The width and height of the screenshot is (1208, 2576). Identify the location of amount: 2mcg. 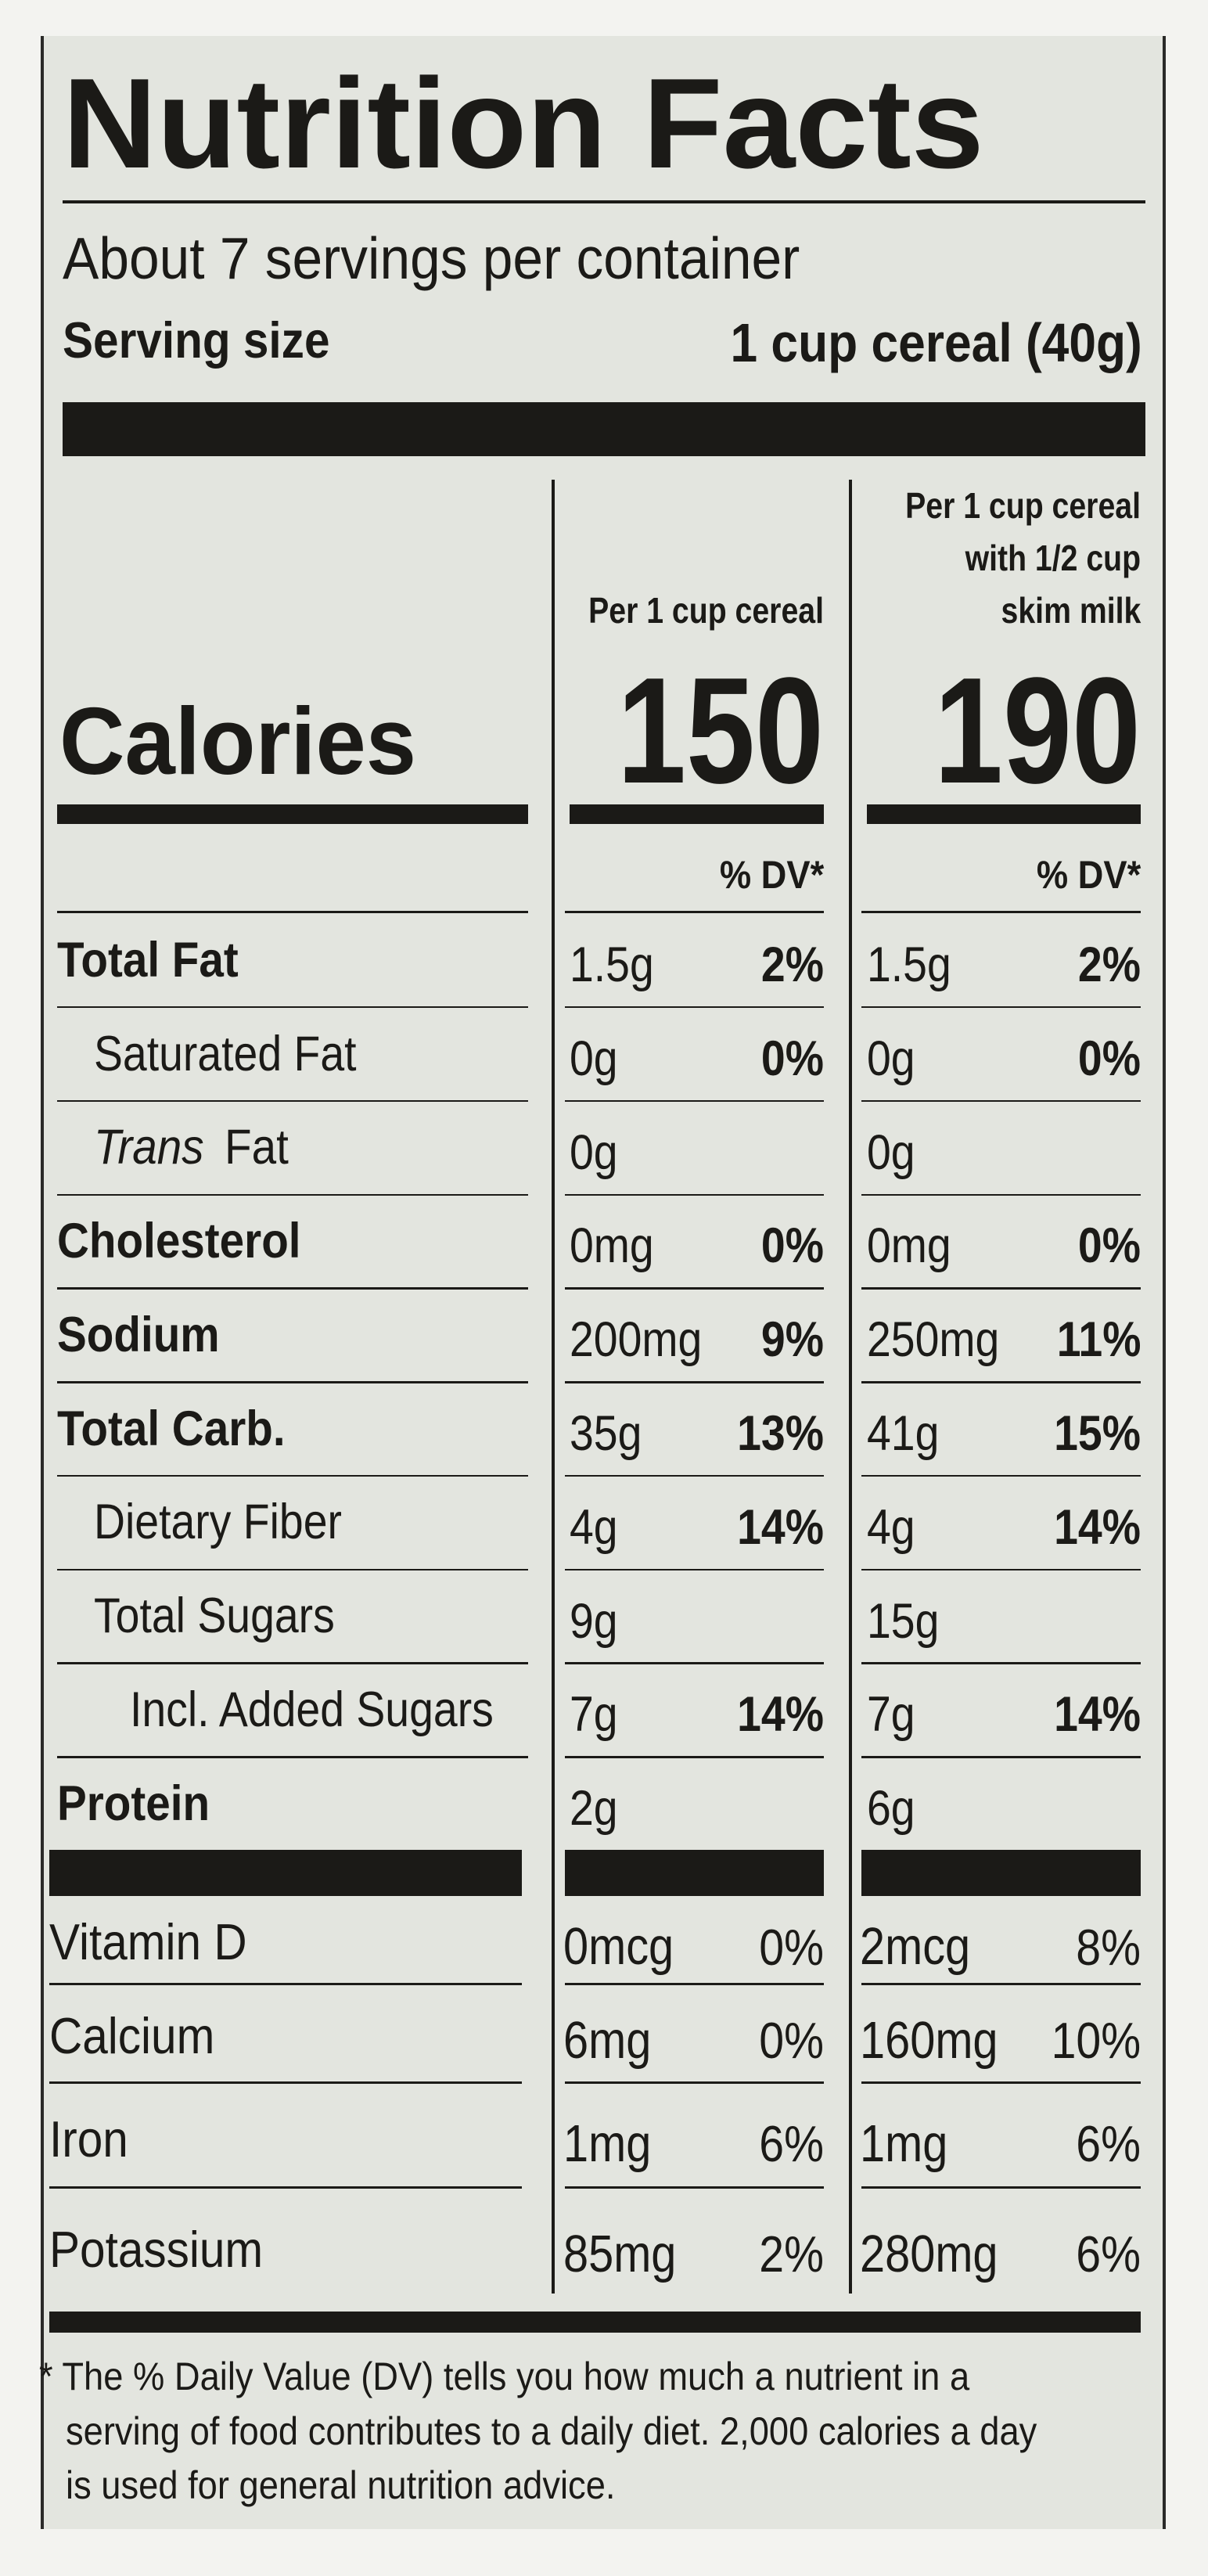
(916, 1947).